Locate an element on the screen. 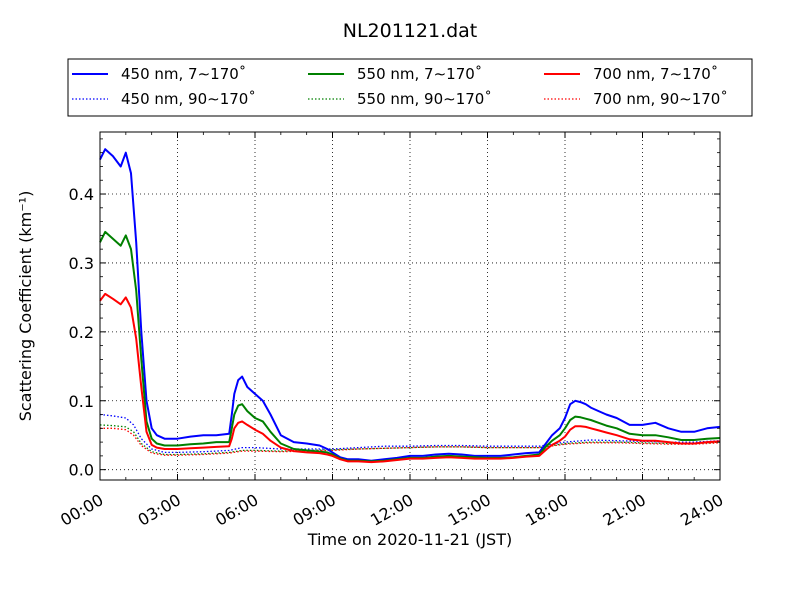 The height and width of the screenshot is (600, 800). legend-frame is located at coordinates (410, 87).